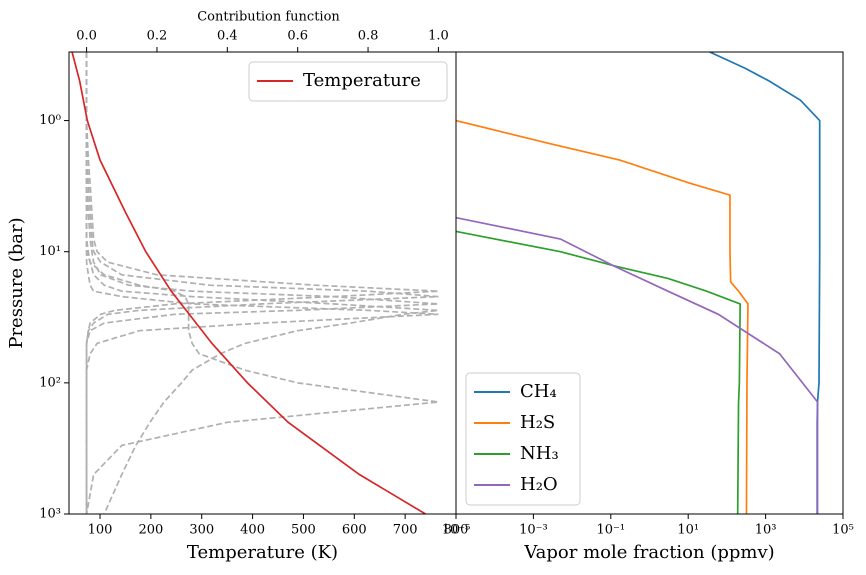  What do you see at coordinates (843, 530) in the screenshot?
I see `x-tick-label: 10⁵` at bounding box center [843, 530].